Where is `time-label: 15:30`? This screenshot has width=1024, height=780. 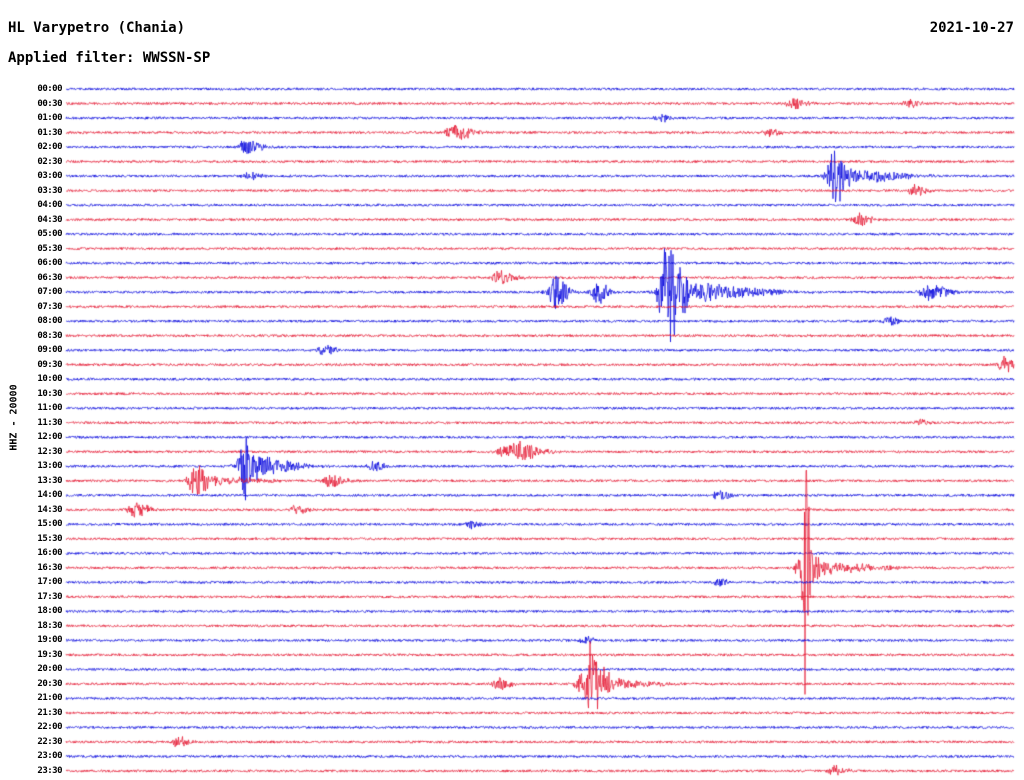
time-label: 15:30 is located at coordinates (49, 538).